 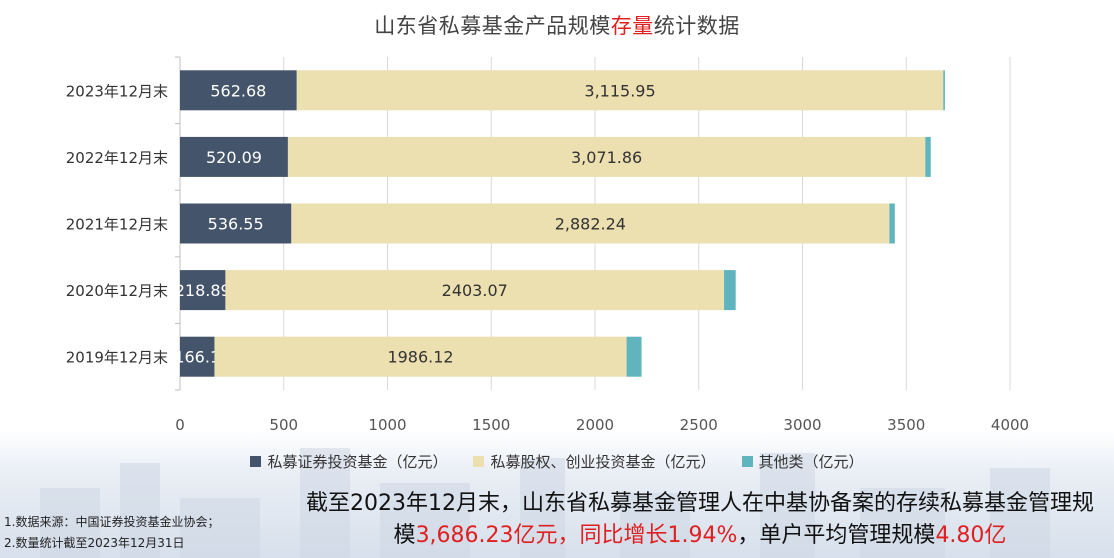 I want to click on footnote-date: 2.数量统计截至2023年12月31日, so click(x=94, y=543).